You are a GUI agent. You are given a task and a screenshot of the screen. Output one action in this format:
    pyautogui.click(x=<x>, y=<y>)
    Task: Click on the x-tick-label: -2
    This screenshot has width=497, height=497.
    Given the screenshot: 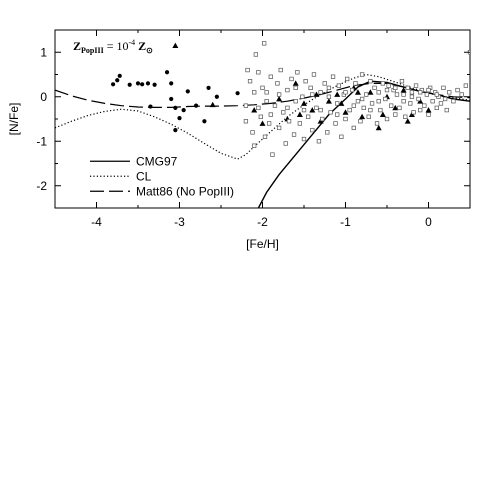 What is the action you would take?
    pyautogui.click(x=262, y=222)
    